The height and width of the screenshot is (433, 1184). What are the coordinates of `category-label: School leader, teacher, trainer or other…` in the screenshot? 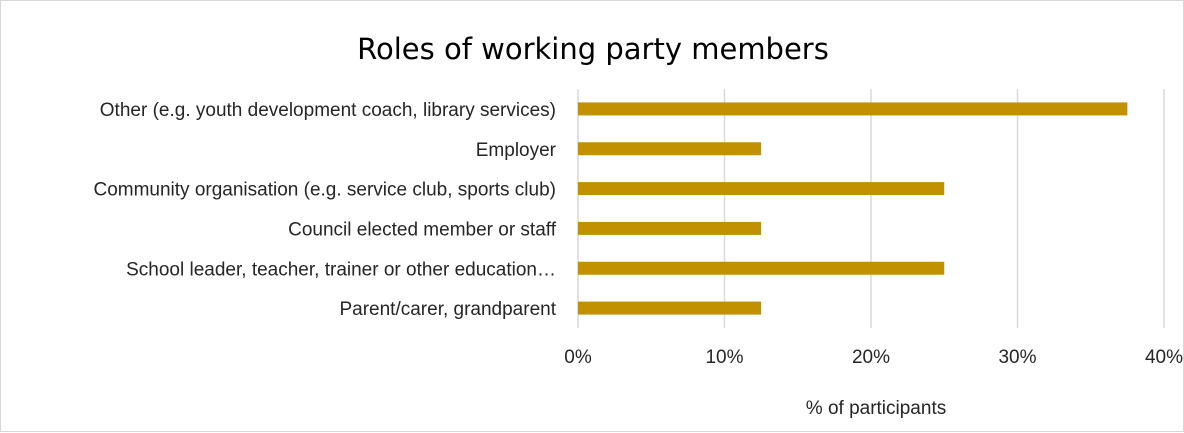 It's located at (341, 269).